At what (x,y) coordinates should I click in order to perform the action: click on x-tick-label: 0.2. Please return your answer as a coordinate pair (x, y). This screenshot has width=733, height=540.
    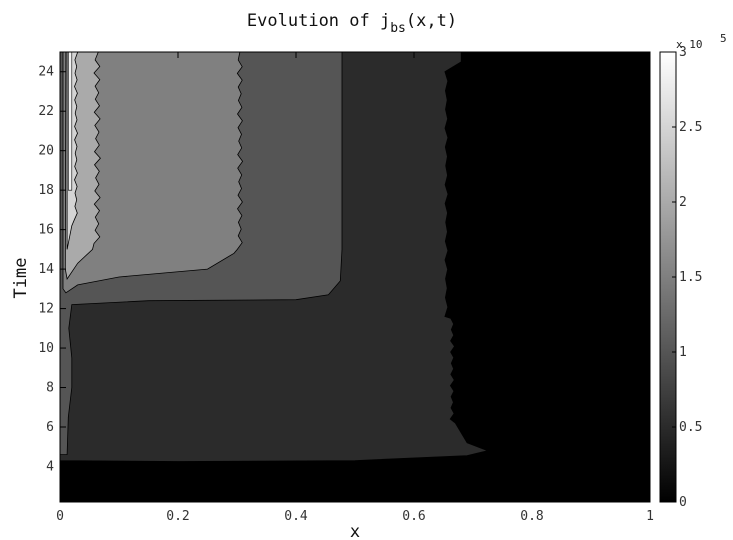
    Looking at the image, I should click on (177, 516).